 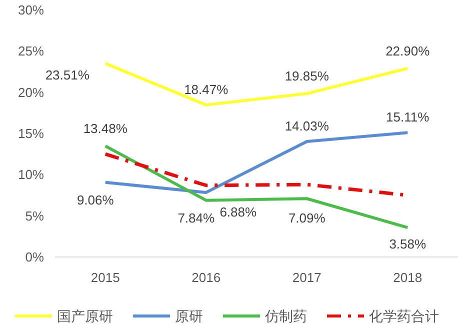 What do you see at coordinates (189, 316) in the screenshot?
I see `legend-label: 原研` at bounding box center [189, 316].